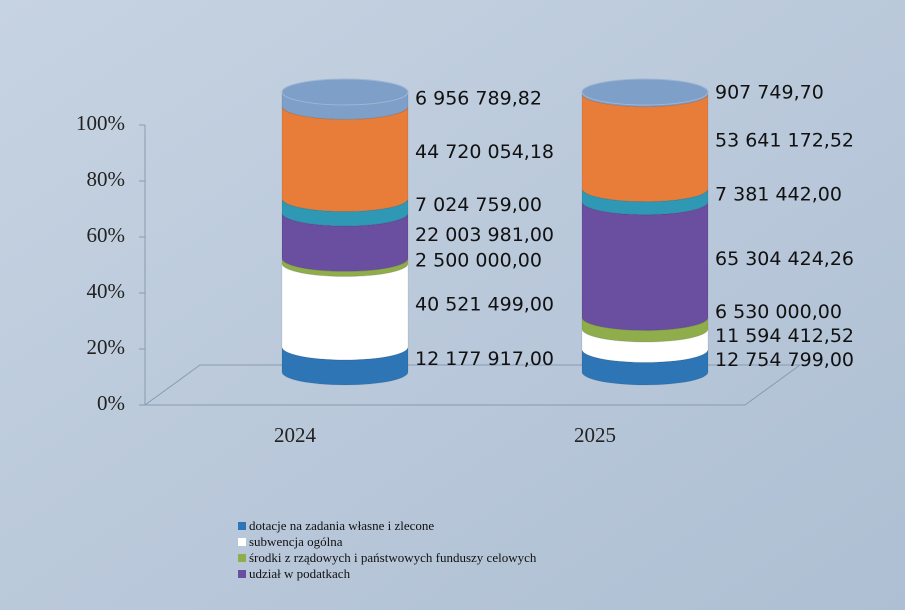 Image resolution: width=905 pixels, height=610 pixels. I want to click on value-label: 7 024 759,00, so click(478, 205).